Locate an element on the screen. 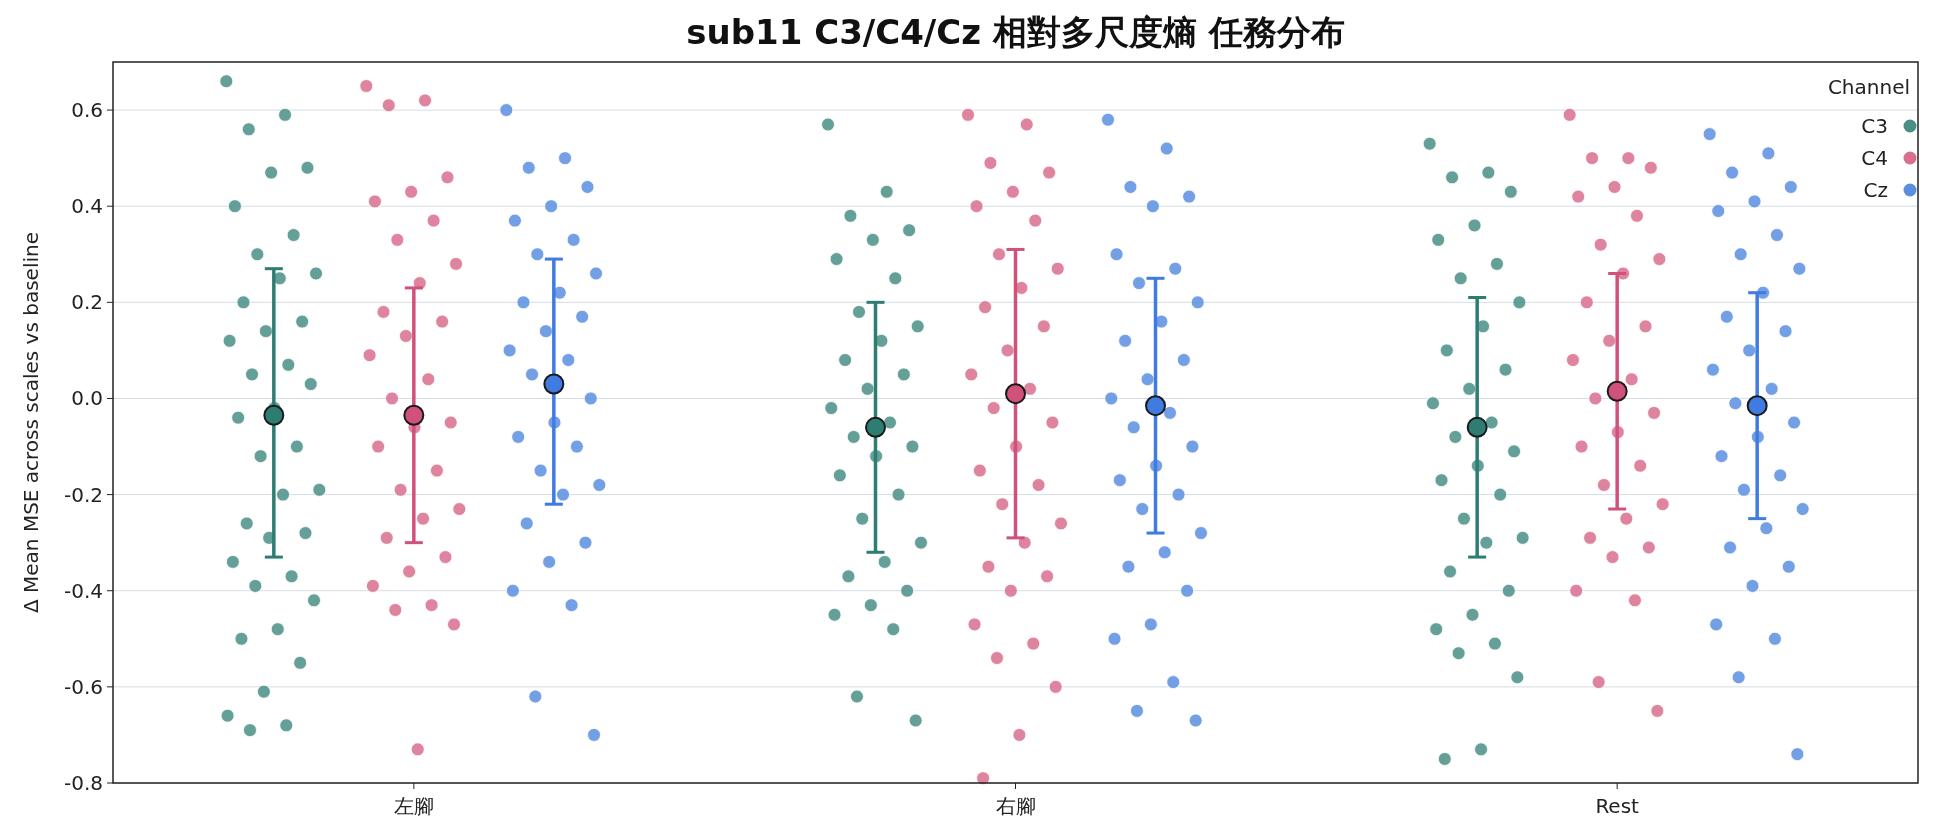 The width and height of the screenshot is (1944, 827). y-tick-label: -0.4 is located at coordinates (83, 590).